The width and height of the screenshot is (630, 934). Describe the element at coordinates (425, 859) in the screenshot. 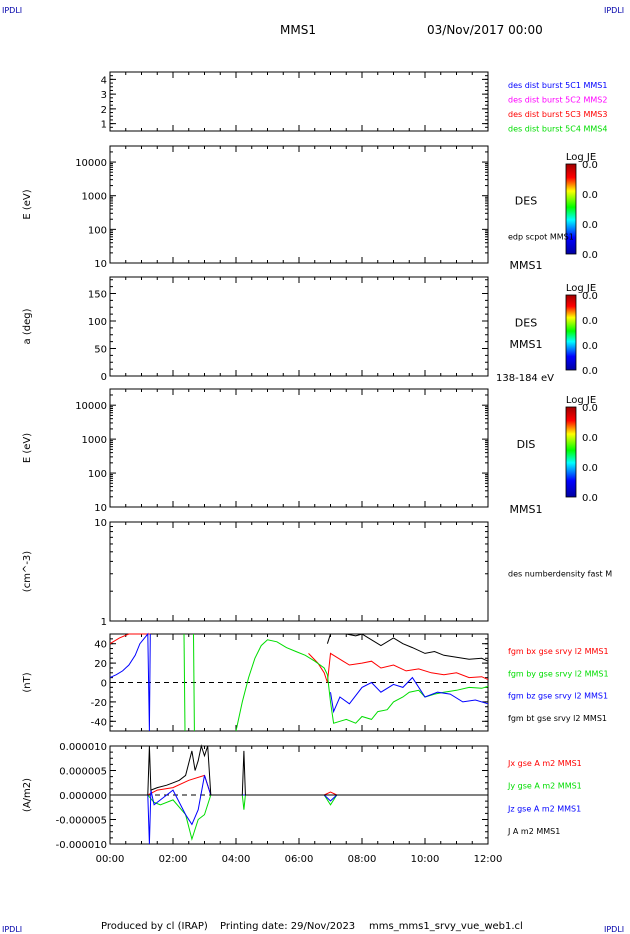

I see `x-tick-label: 10:00` at that location.